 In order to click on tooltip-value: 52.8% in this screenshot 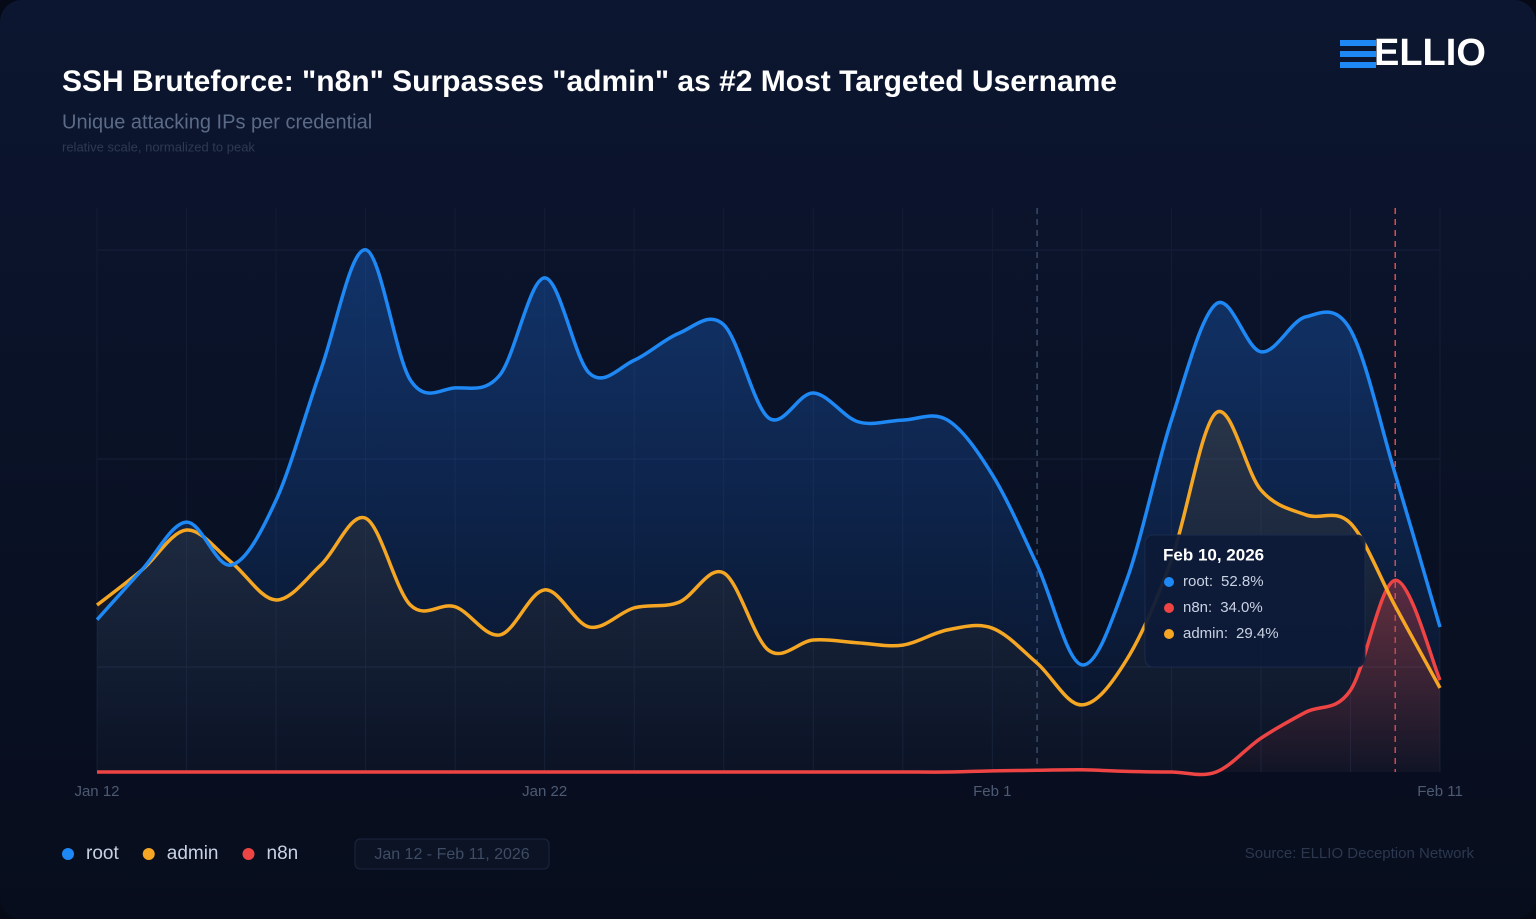, I will do `click(1242, 581)`.